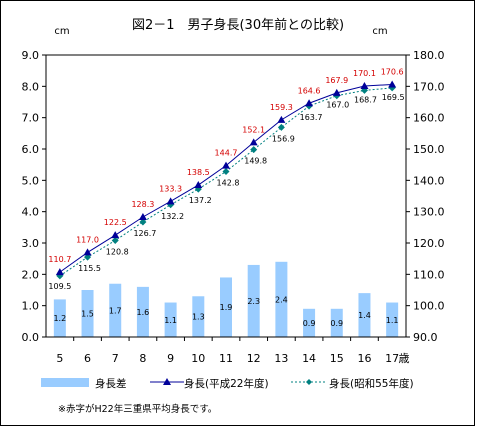 The width and height of the screenshot is (477, 428). I want to click on right-tick-label: 170.0, so click(429, 86).